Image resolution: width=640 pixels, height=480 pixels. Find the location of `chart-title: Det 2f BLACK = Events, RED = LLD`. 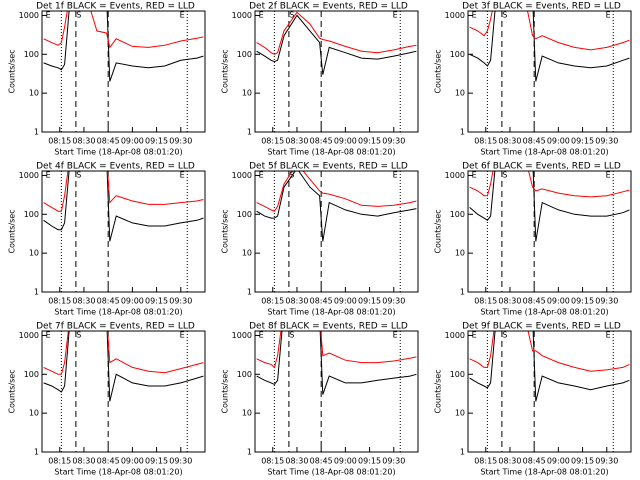

chart-title: Det 2f BLACK = Events, RED = LLD is located at coordinates (328, 7).